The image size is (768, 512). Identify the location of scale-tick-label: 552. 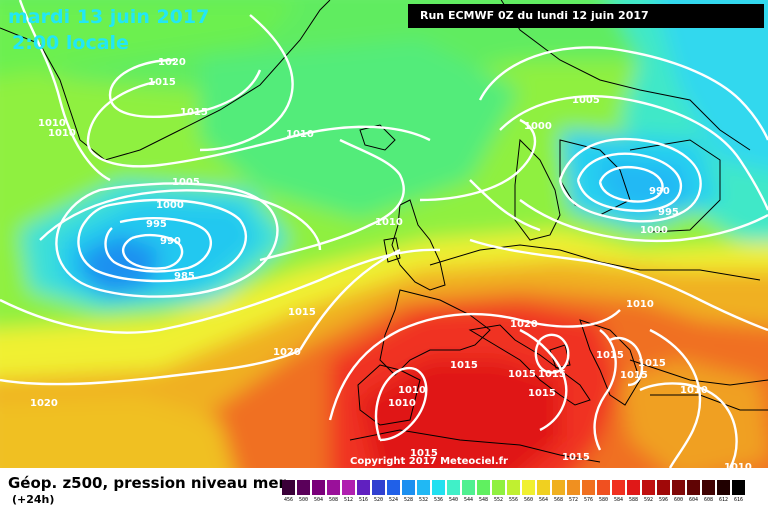
(498, 500).